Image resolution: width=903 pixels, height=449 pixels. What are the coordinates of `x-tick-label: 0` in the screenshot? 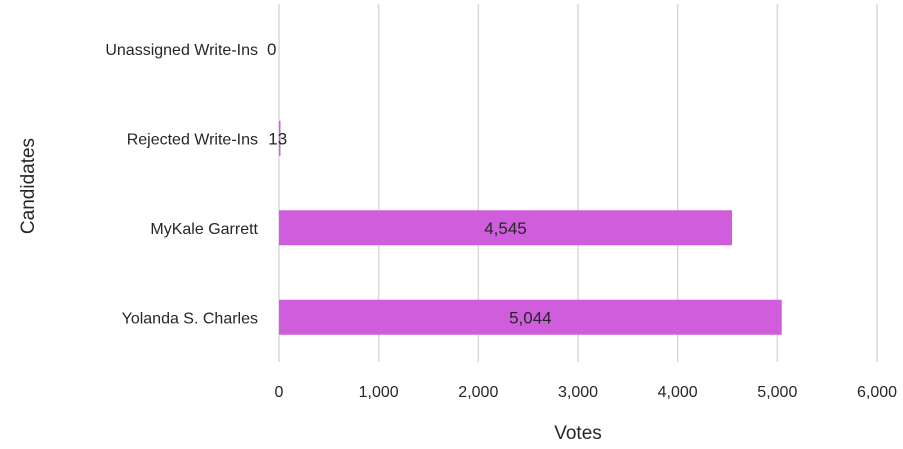 It's located at (279, 392).